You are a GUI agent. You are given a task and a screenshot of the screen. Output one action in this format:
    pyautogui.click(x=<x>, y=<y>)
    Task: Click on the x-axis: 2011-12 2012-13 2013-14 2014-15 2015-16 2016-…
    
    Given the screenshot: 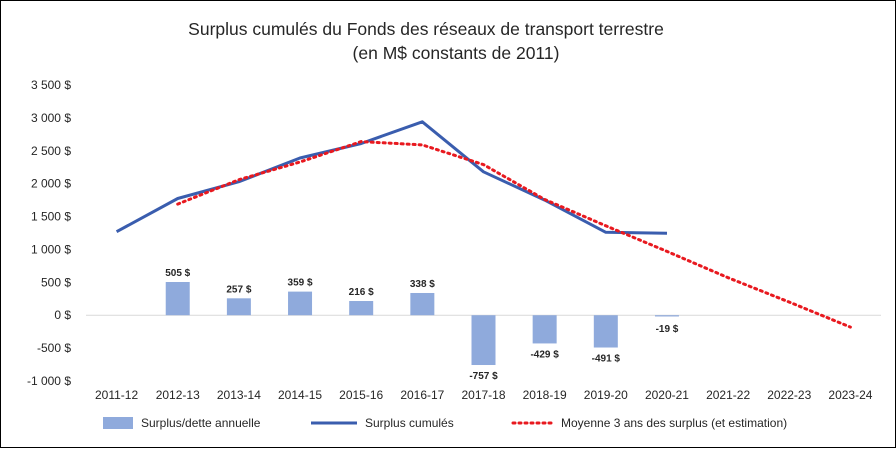 What is the action you would take?
    pyautogui.click(x=484, y=395)
    